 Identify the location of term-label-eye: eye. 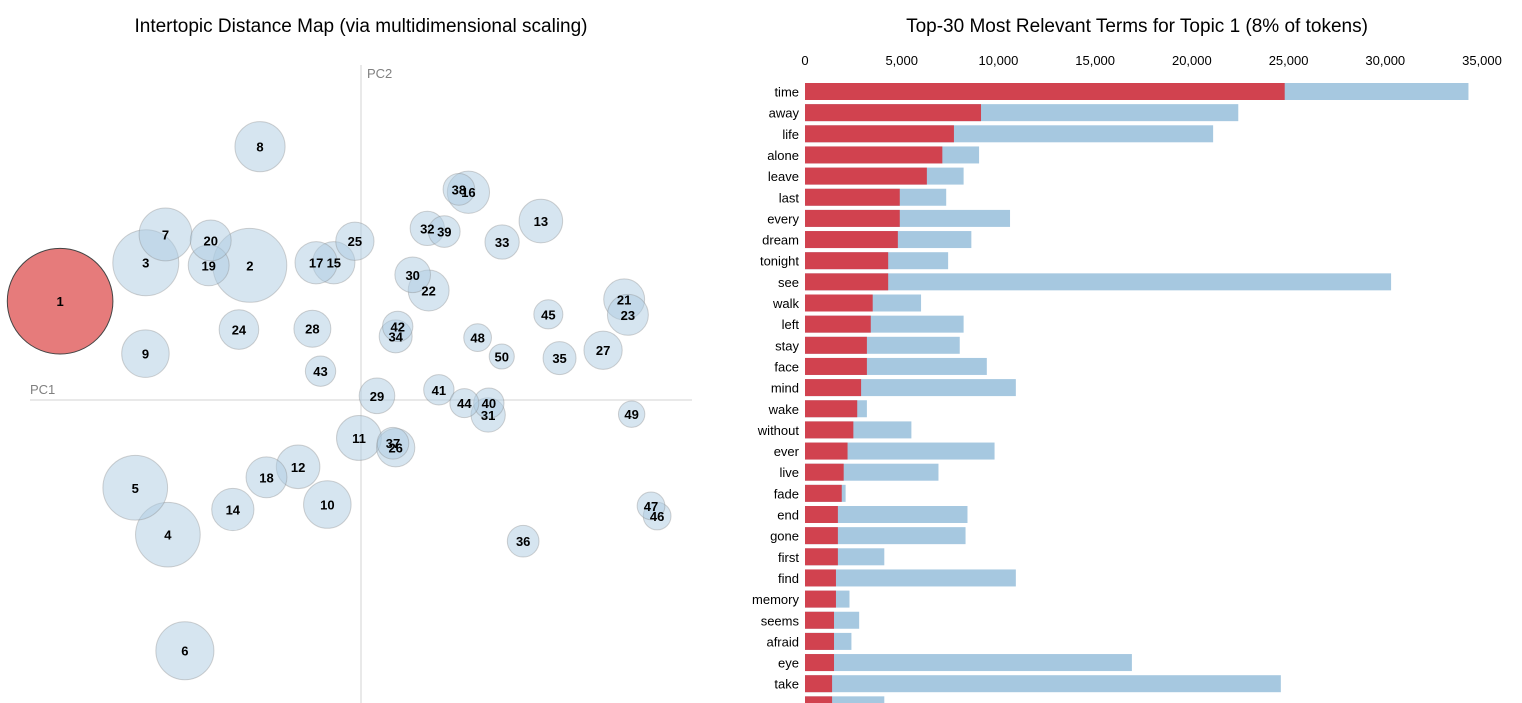
(788, 663).